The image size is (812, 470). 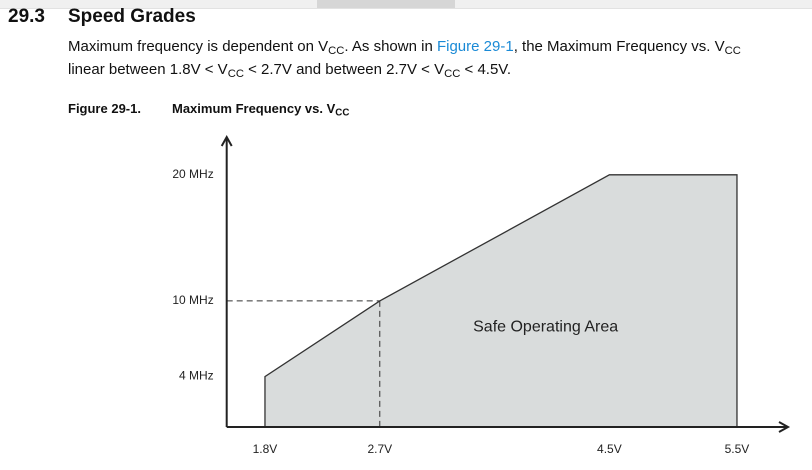 What do you see at coordinates (254, 108) in the screenshot?
I see `text-run: Maximum Frequency vs. V` at bounding box center [254, 108].